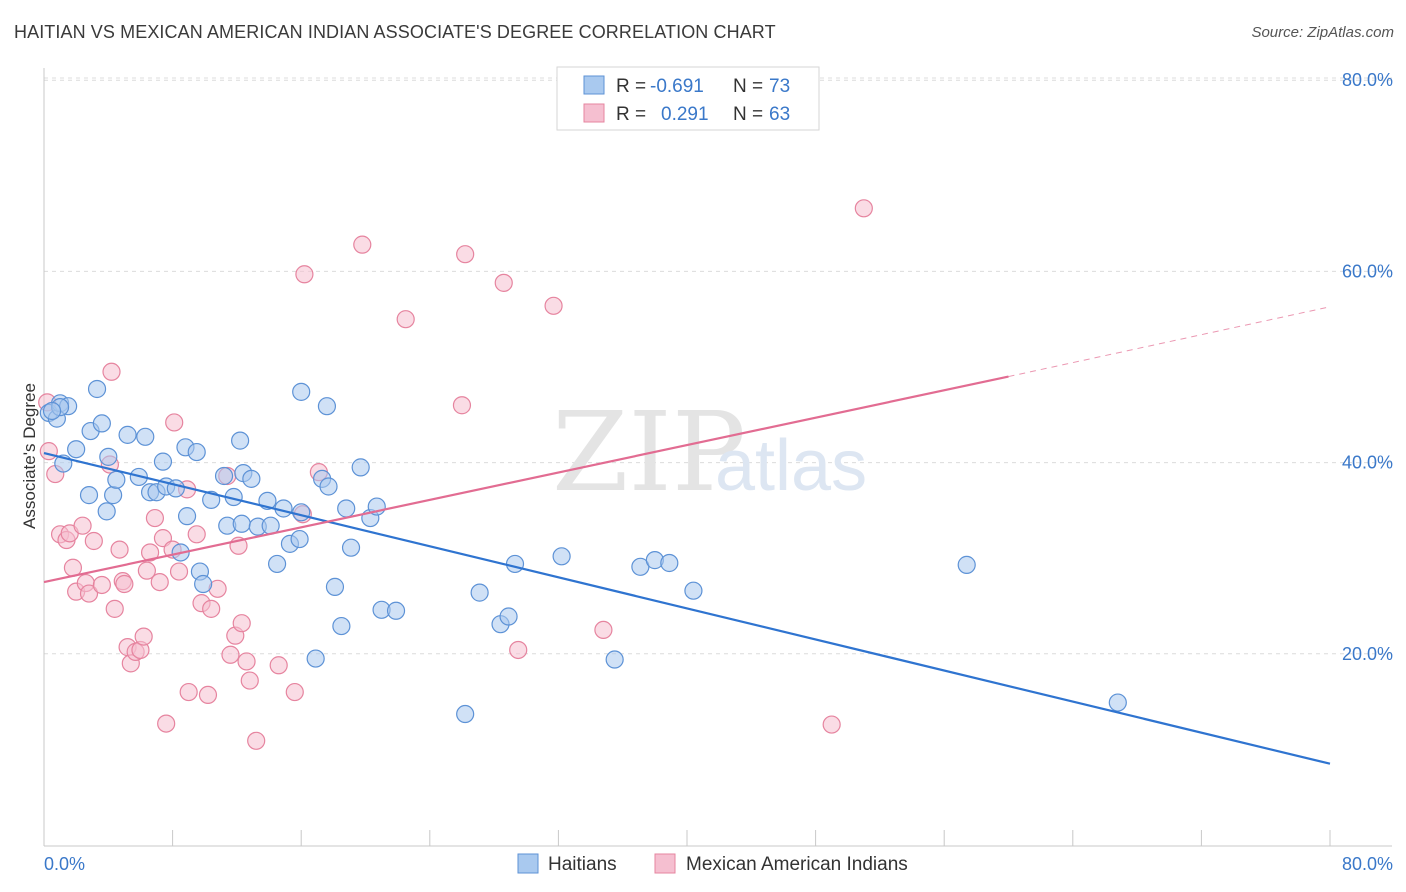 The image size is (1406, 892). What do you see at coordinates (748, 86) in the screenshot?
I see `legend-n-label-1: N =` at bounding box center [748, 86].